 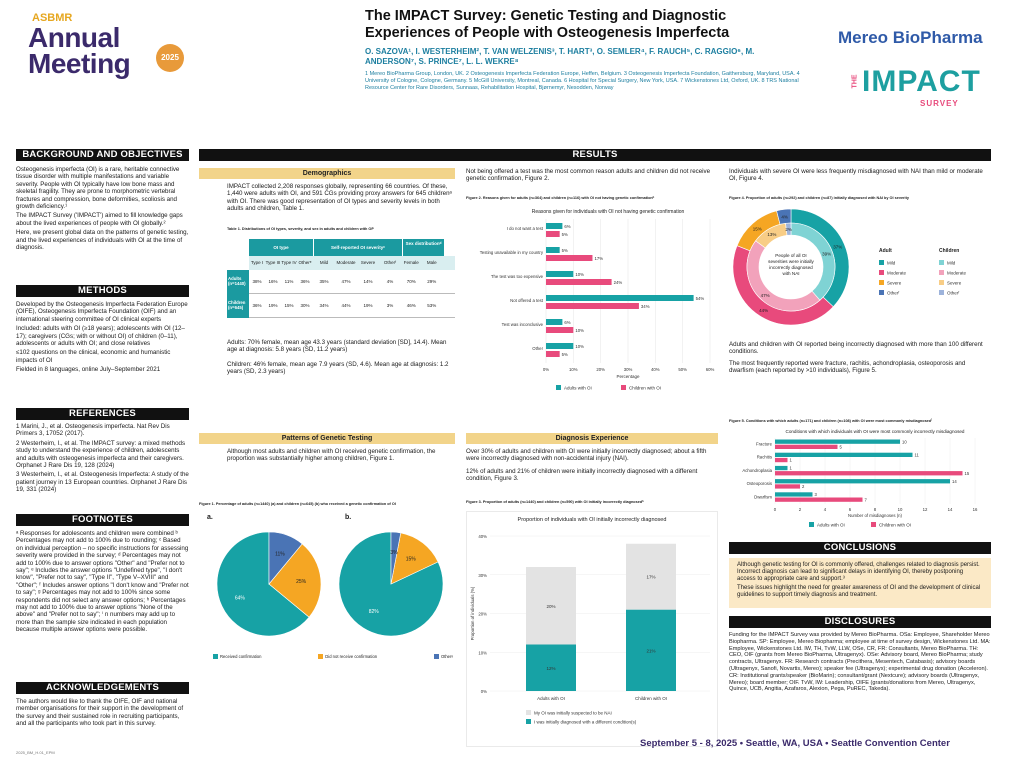 I want to click on figure2-category-label: The test was too expensive, so click(x=517, y=276).